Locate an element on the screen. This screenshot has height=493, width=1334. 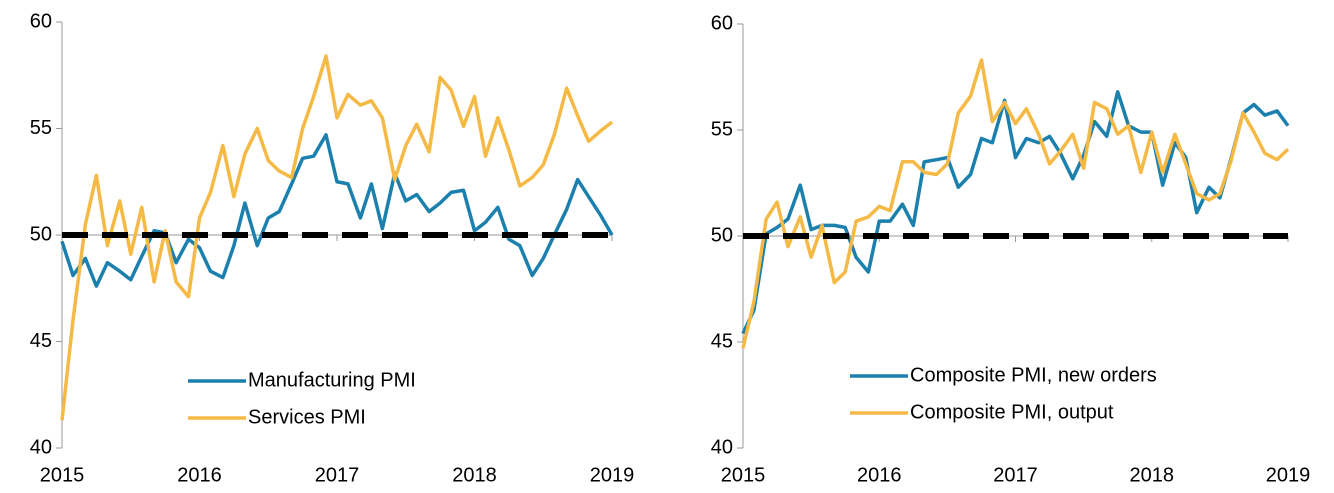
legend-label: Composite PMI, output is located at coordinates (1012, 412).